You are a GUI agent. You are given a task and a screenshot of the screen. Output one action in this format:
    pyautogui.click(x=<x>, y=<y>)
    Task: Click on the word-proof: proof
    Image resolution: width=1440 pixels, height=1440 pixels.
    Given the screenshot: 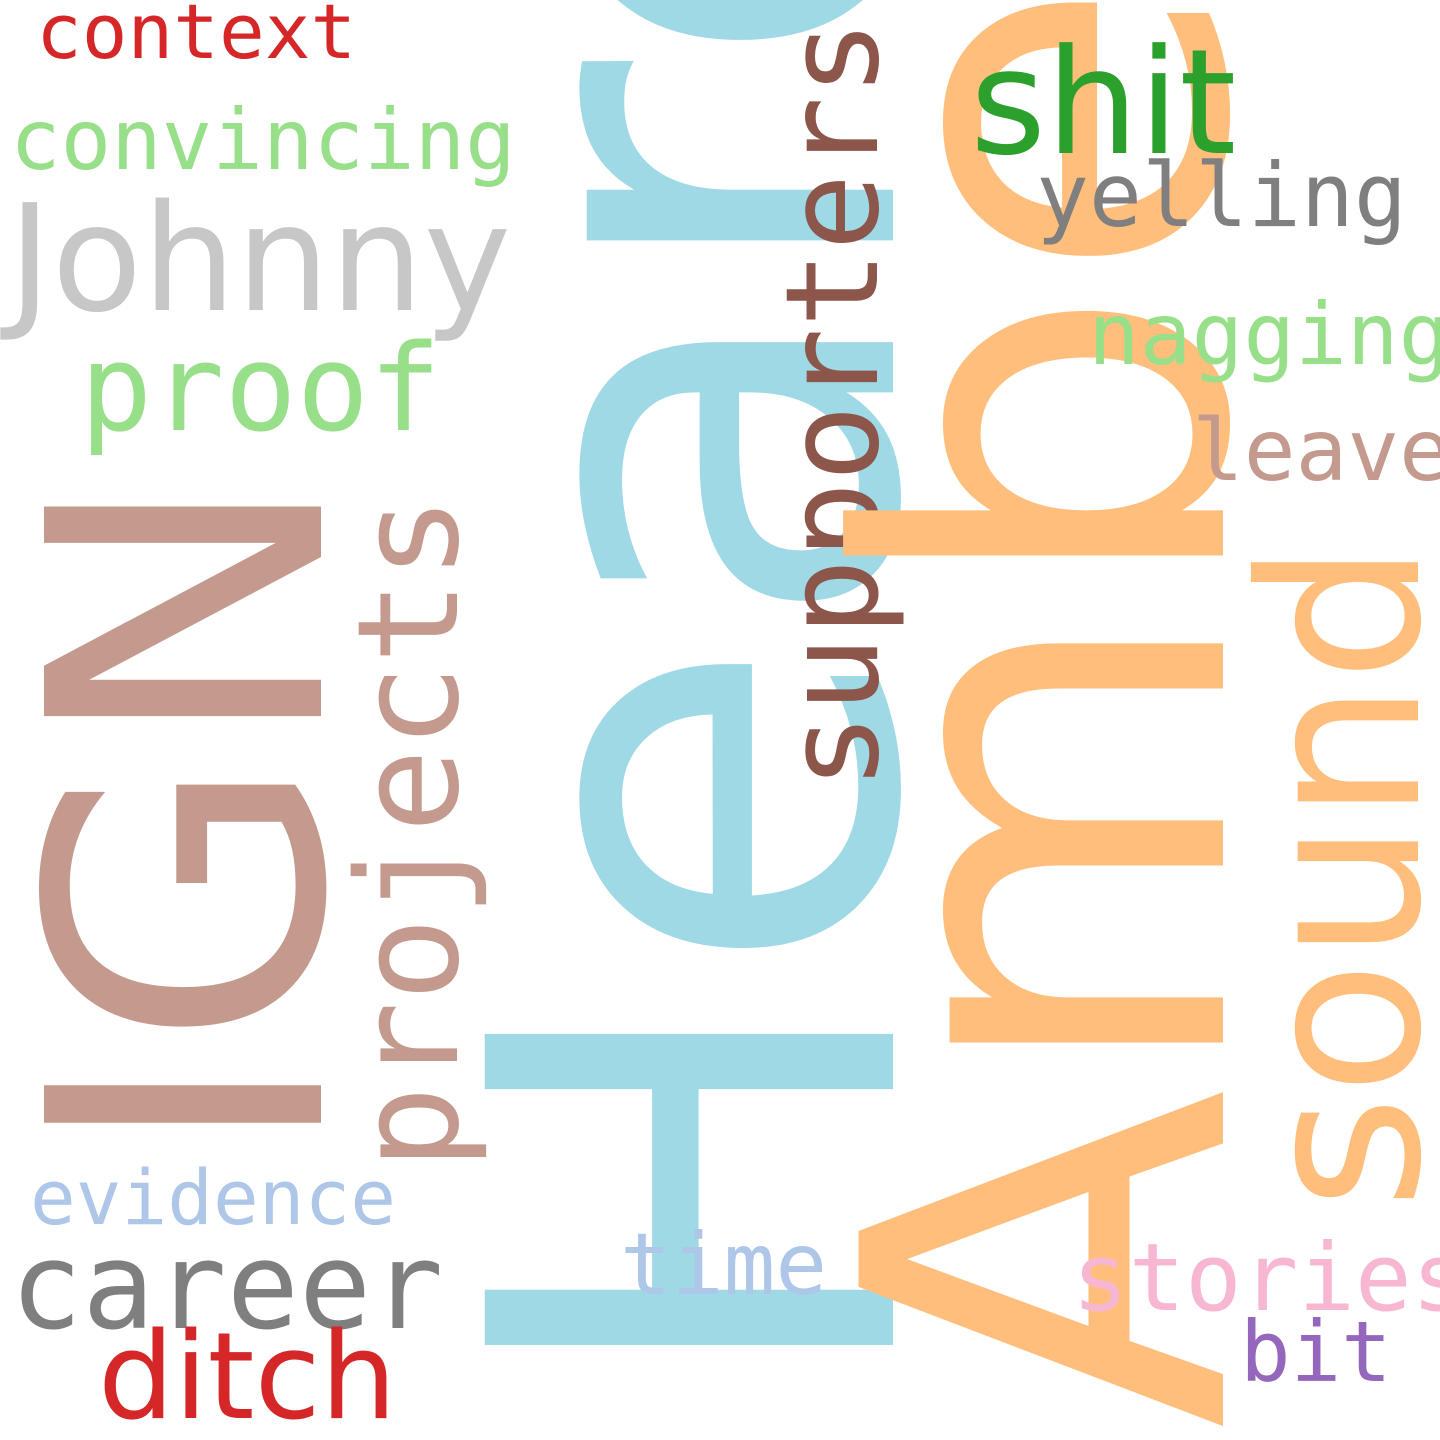 What is the action you would take?
    pyautogui.click(x=261, y=389)
    